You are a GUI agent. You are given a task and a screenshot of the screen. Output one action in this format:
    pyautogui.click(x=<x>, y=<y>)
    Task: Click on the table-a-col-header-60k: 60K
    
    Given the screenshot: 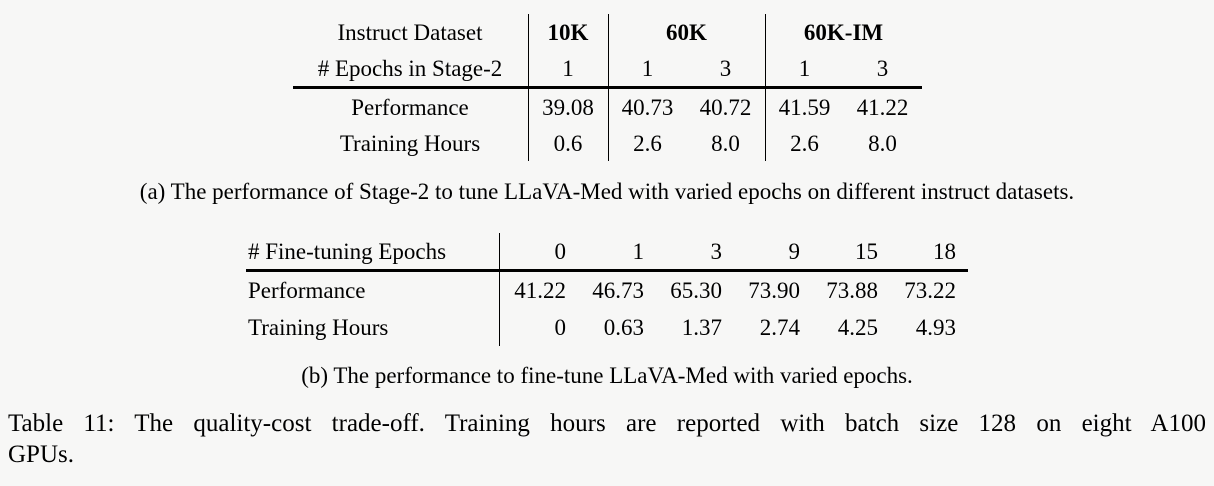 What is the action you would take?
    pyautogui.click(x=687, y=32)
    